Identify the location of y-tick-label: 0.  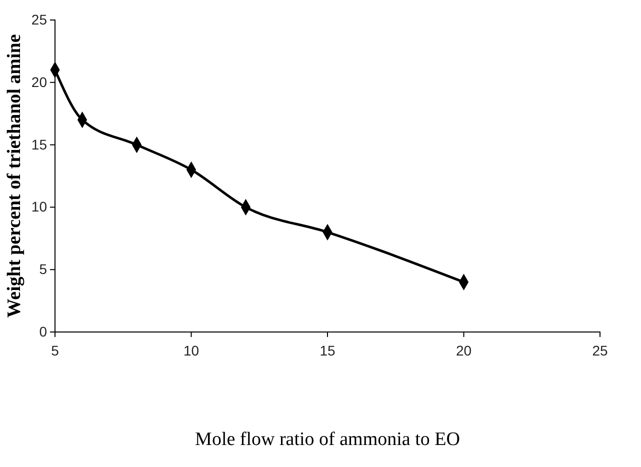
(43, 331).